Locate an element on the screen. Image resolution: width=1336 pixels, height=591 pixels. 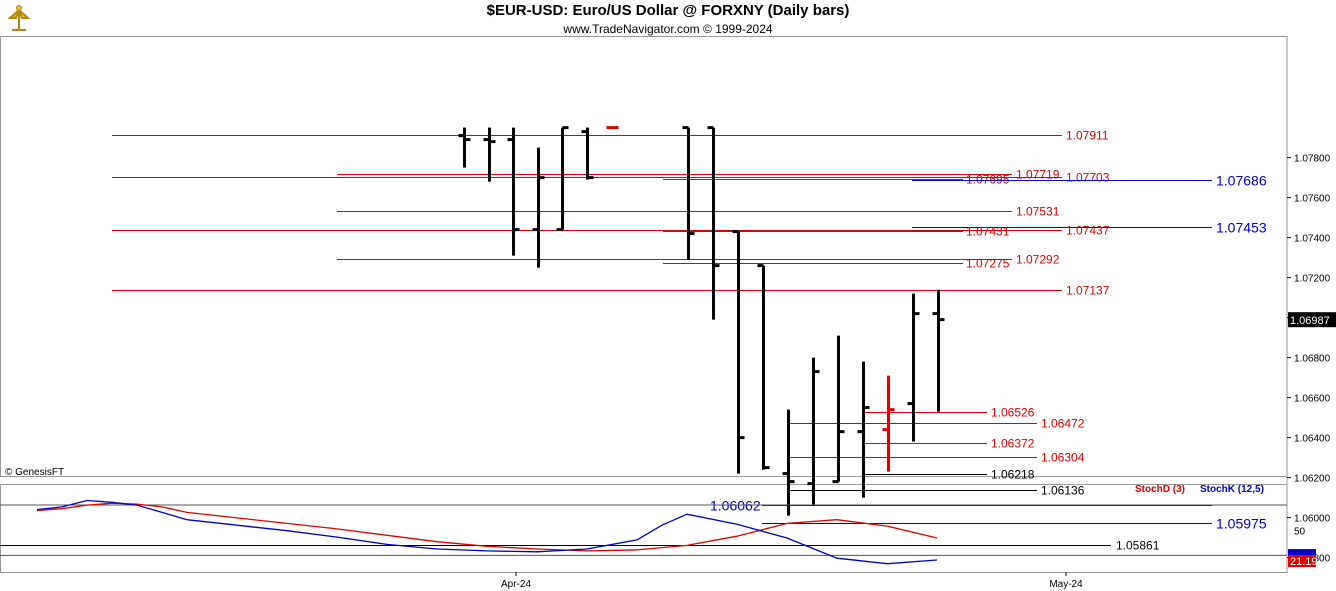
price-level-label: 1.07703 is located at coordinates (1088, 178).